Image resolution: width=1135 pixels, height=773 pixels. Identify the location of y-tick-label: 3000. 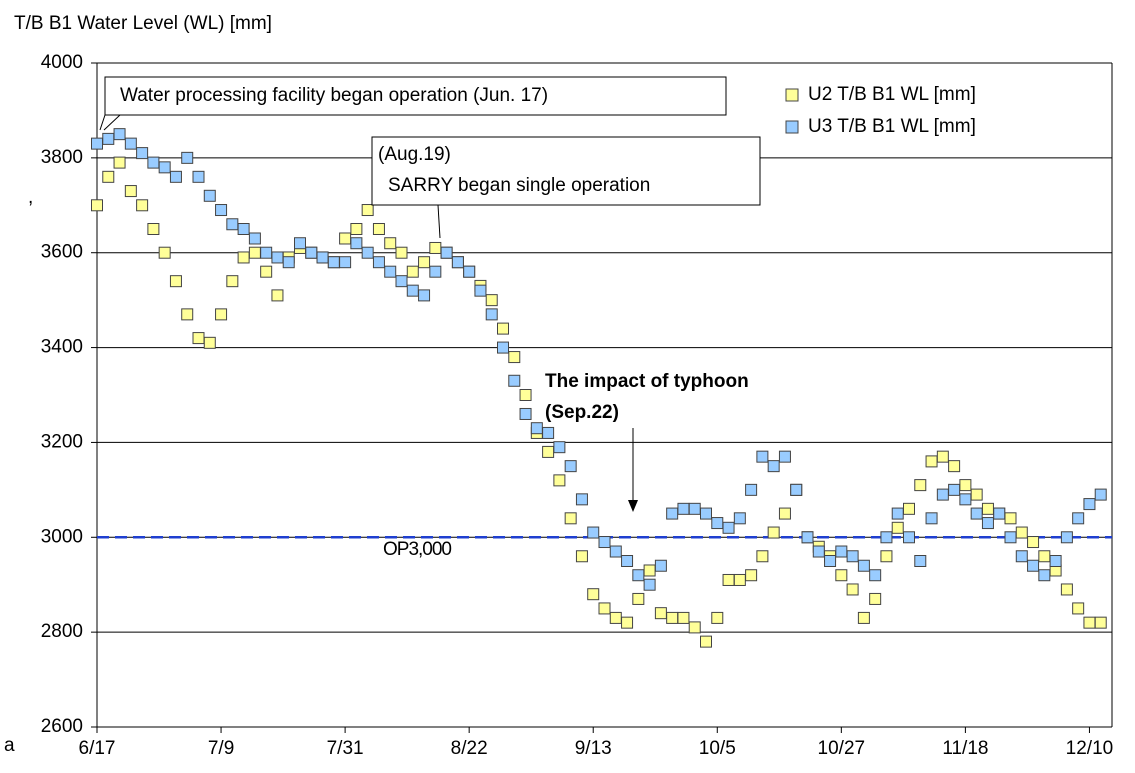
(62, 536).